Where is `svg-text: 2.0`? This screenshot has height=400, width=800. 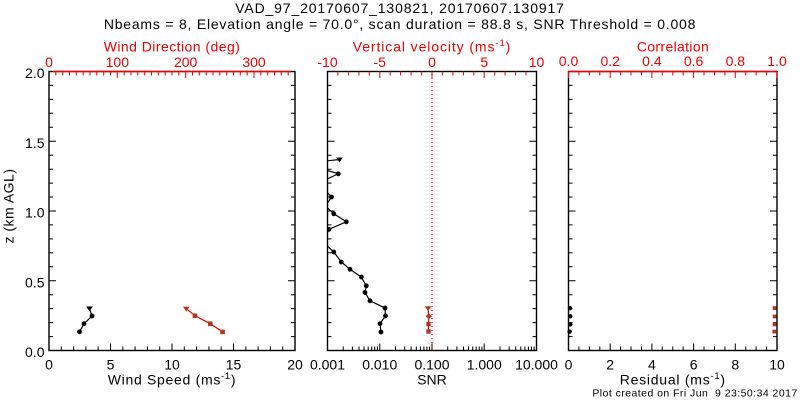
svg-text: 2.0 is located at coordinates (35, 73).